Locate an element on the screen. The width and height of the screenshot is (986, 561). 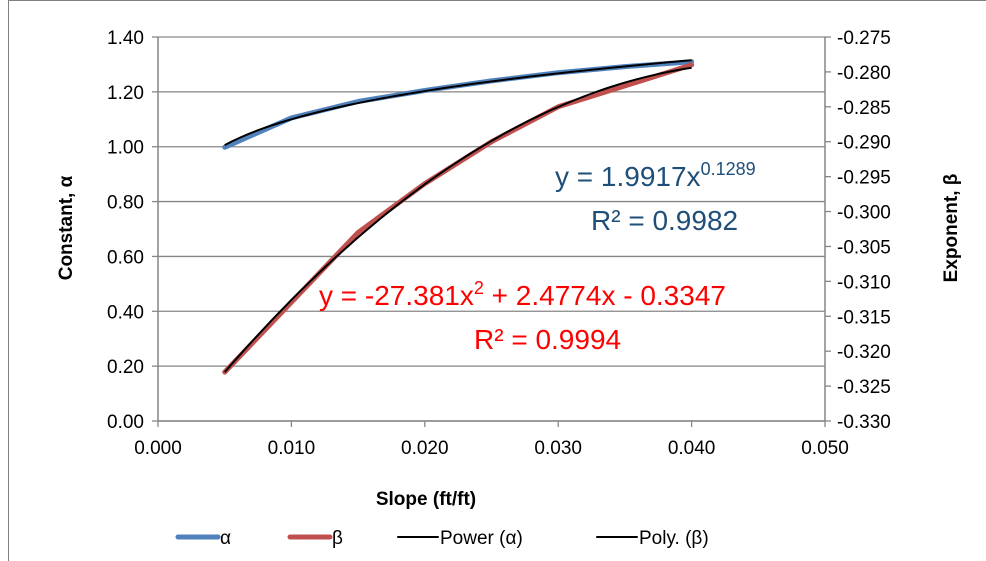
series-line-alpha is located at coordinates (458, 104).